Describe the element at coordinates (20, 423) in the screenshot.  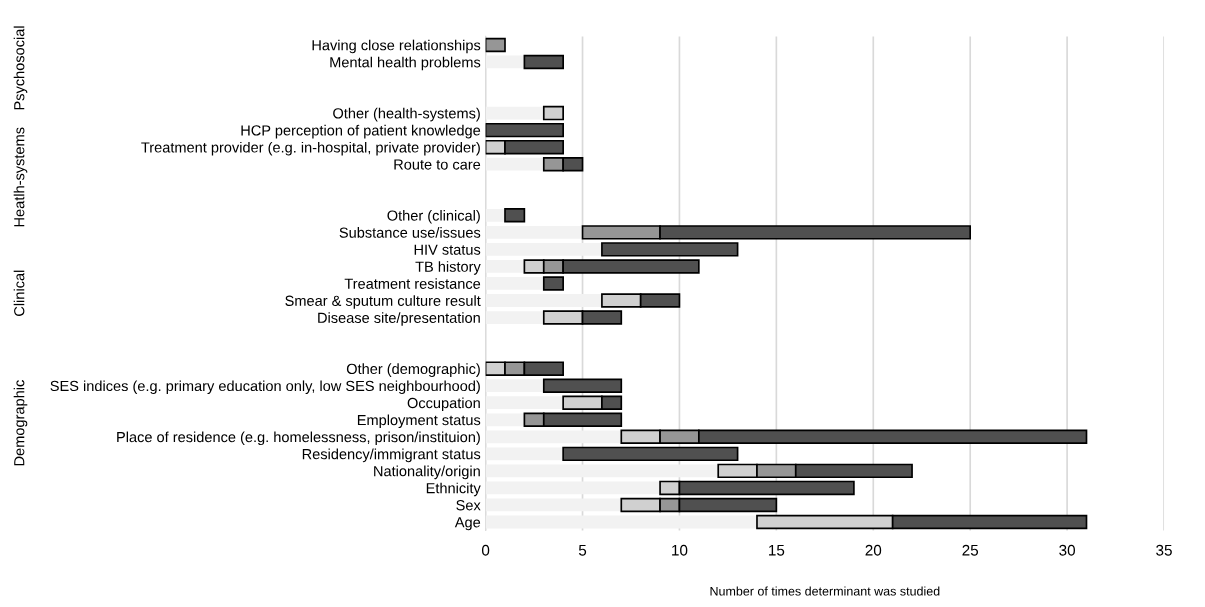
I see `text: Demographic` at that location.